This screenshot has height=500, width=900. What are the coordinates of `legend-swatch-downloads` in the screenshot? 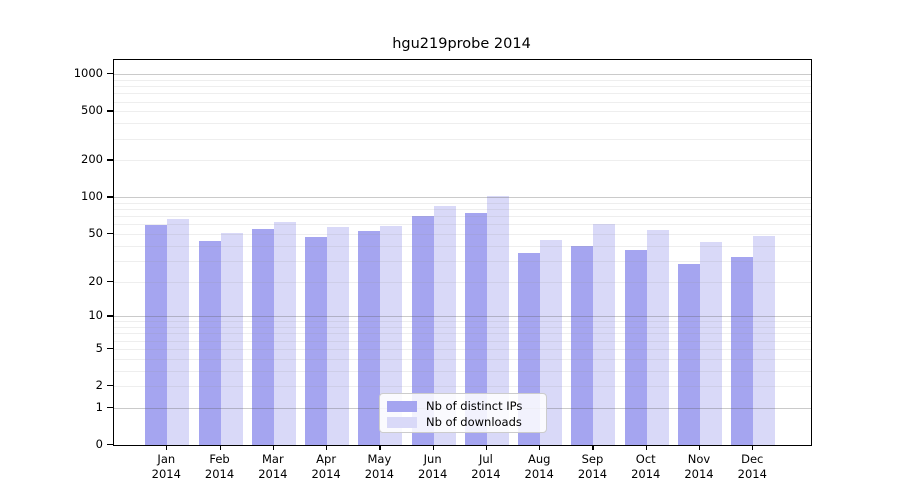 It's located at (402, 422).